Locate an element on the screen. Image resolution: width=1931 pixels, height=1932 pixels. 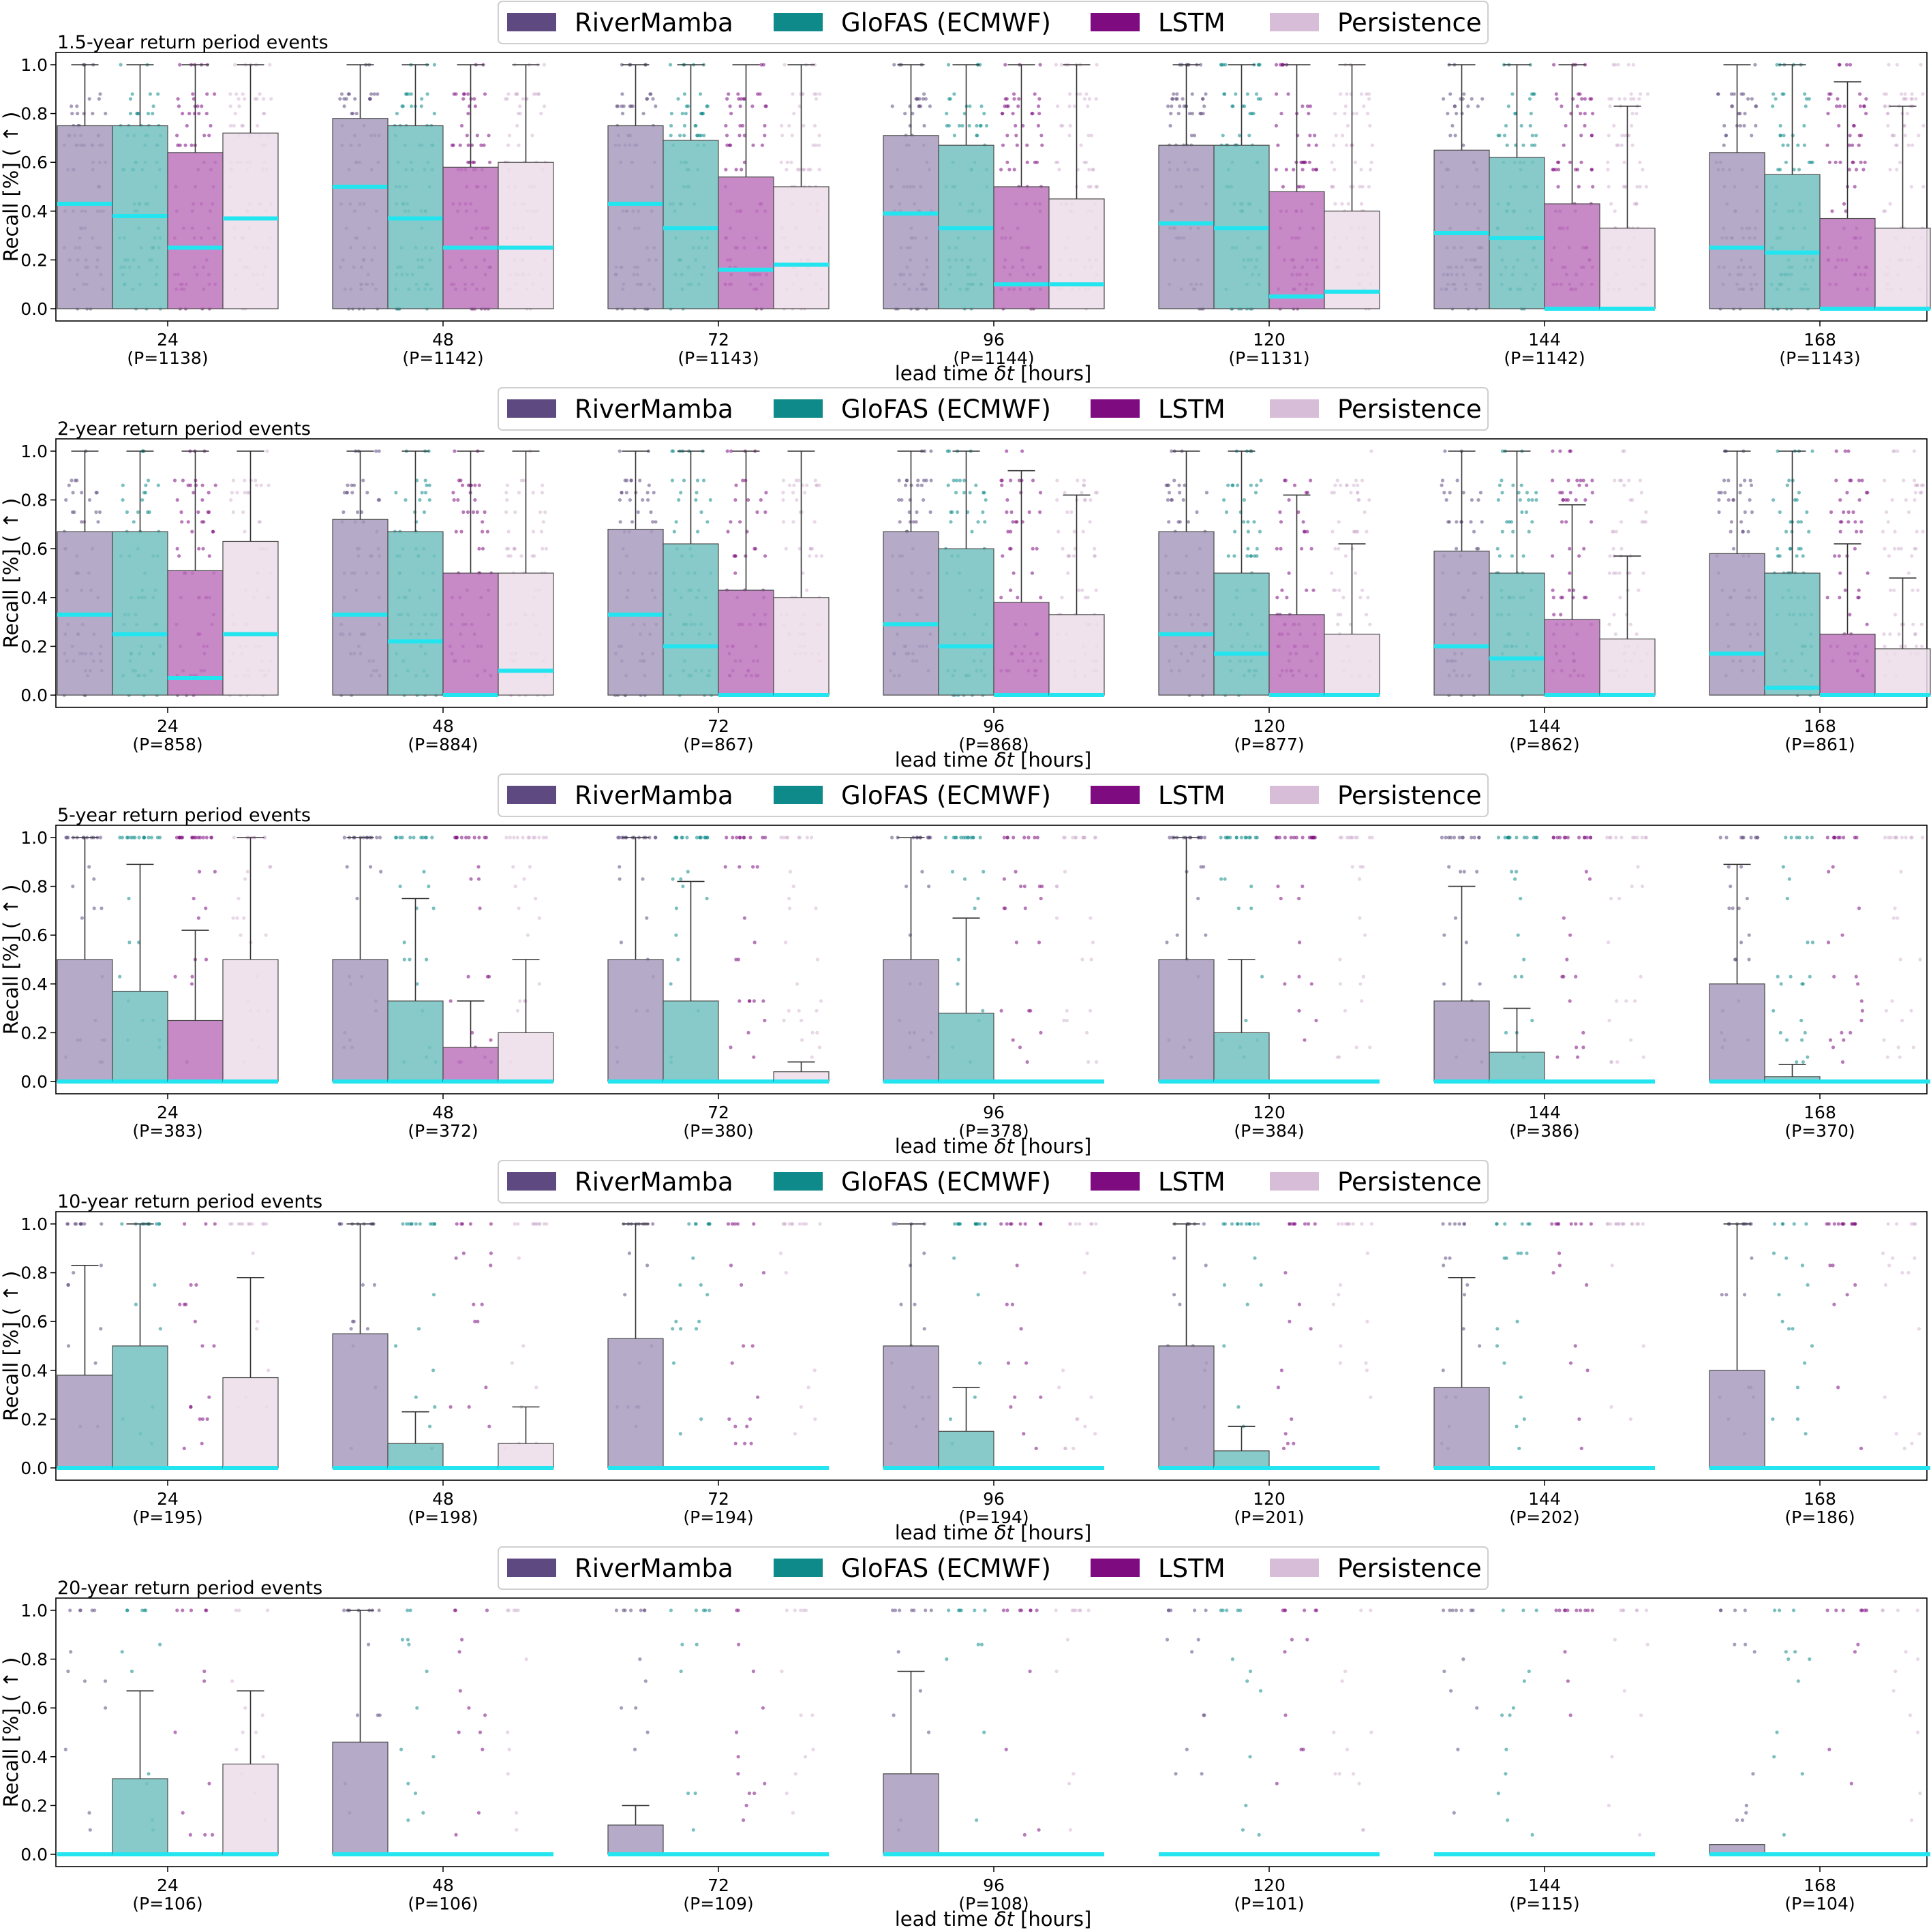
x-count-label: (P=384) is located at coordinates (1269, 1131).